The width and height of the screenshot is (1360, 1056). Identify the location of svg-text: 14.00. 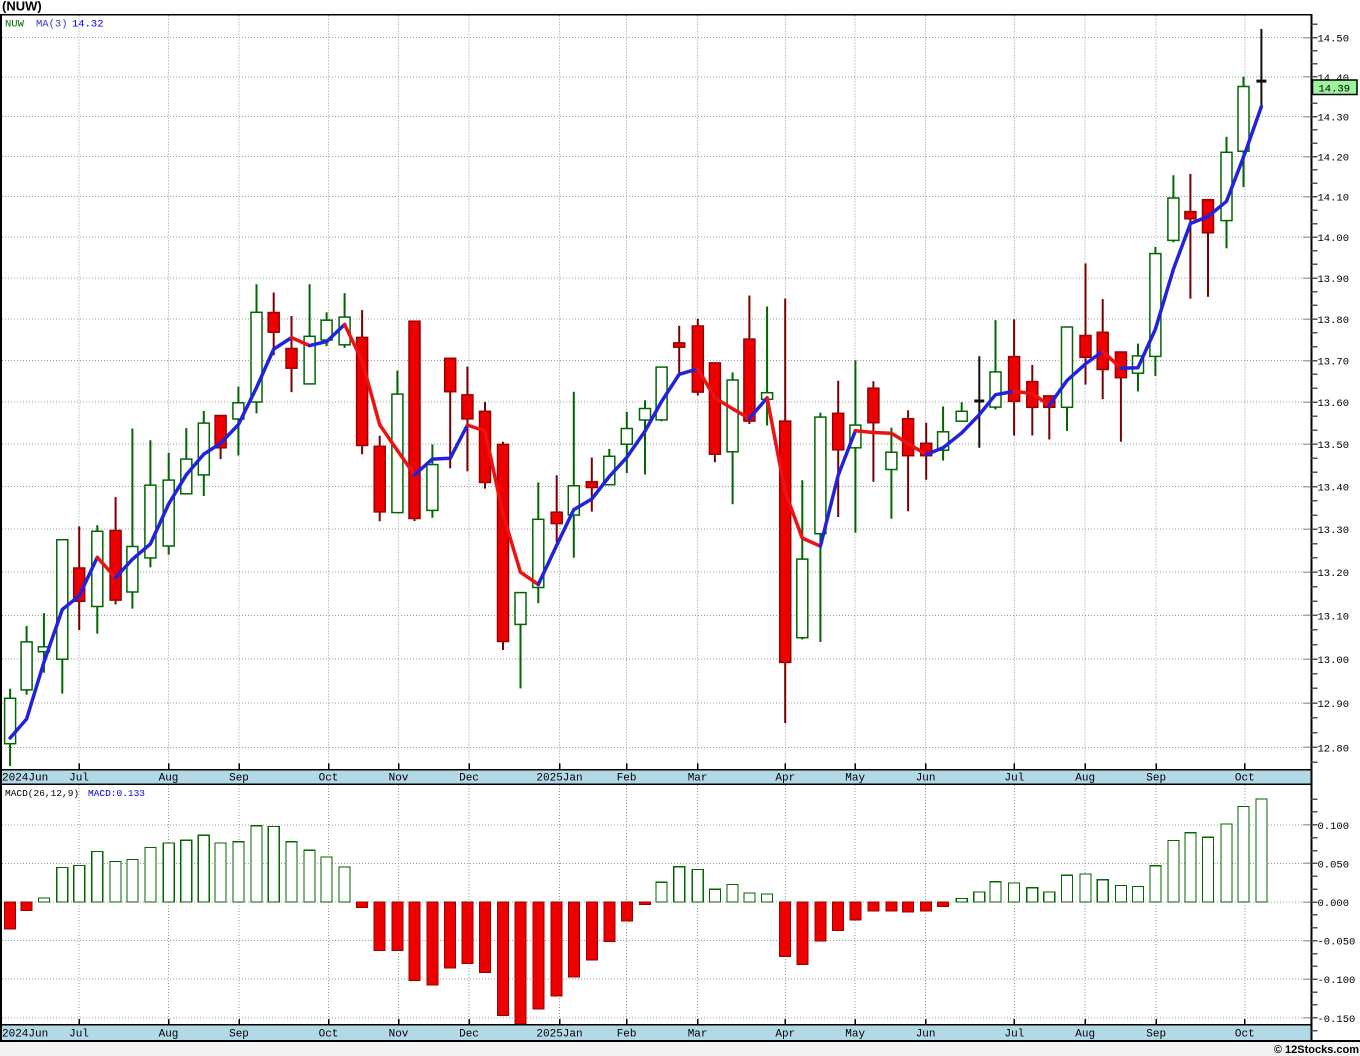
(1334, 239).